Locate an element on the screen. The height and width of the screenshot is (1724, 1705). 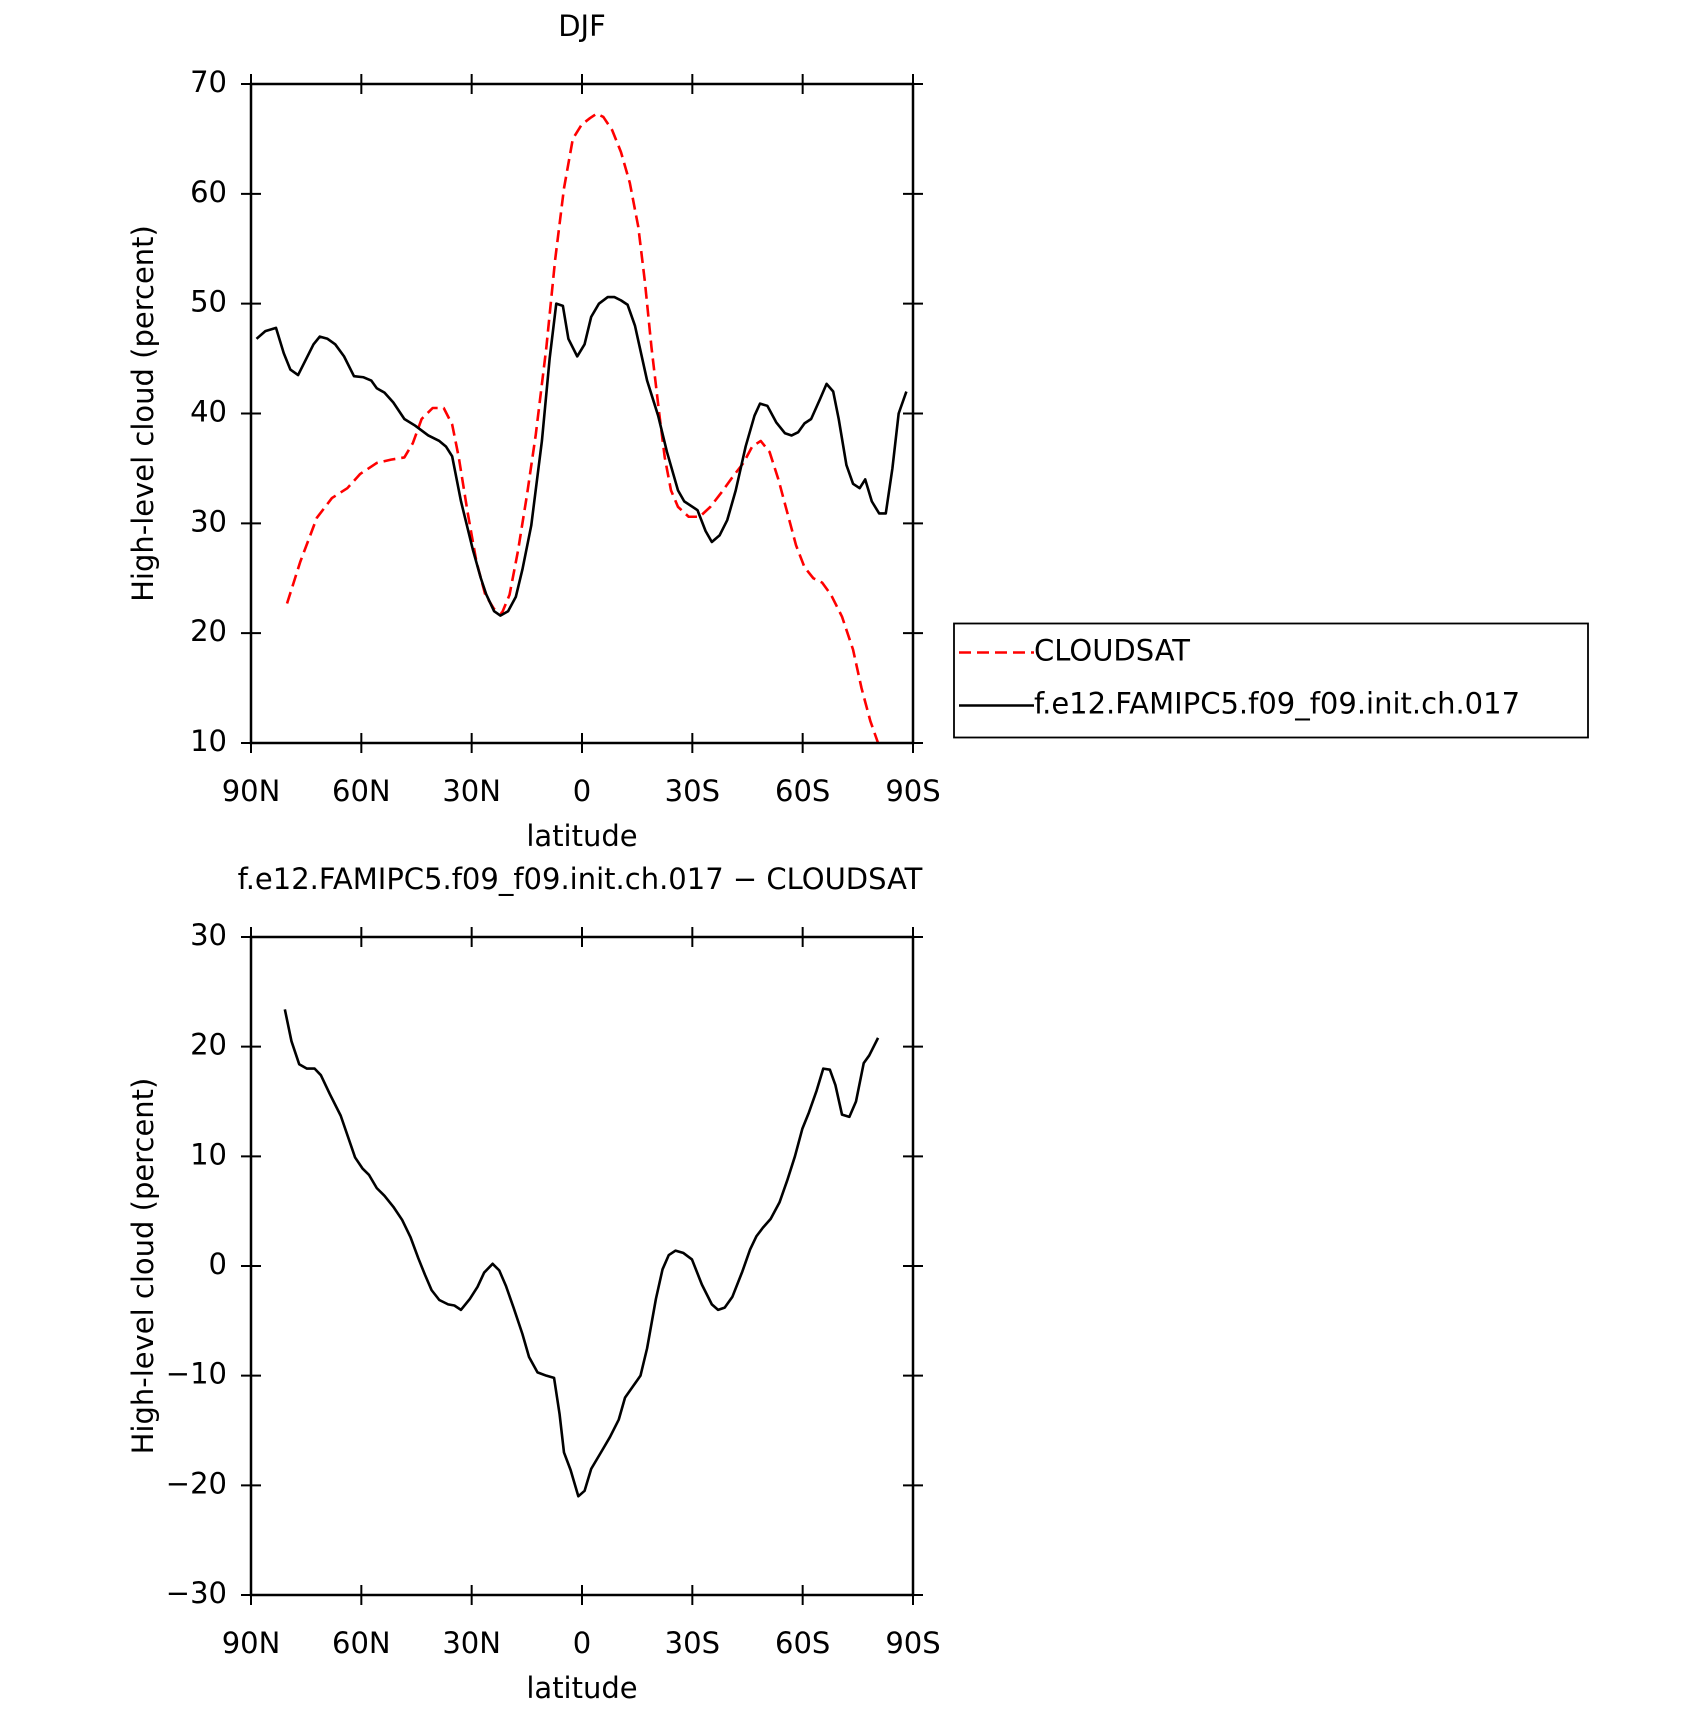
y-tick-label: 60 is located at coordinates (208, 192).